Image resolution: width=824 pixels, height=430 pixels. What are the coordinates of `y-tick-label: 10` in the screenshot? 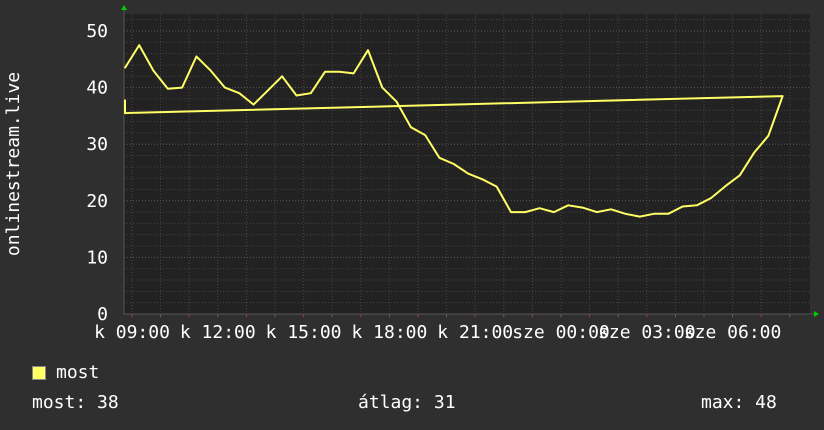 It's located at (97, 257).